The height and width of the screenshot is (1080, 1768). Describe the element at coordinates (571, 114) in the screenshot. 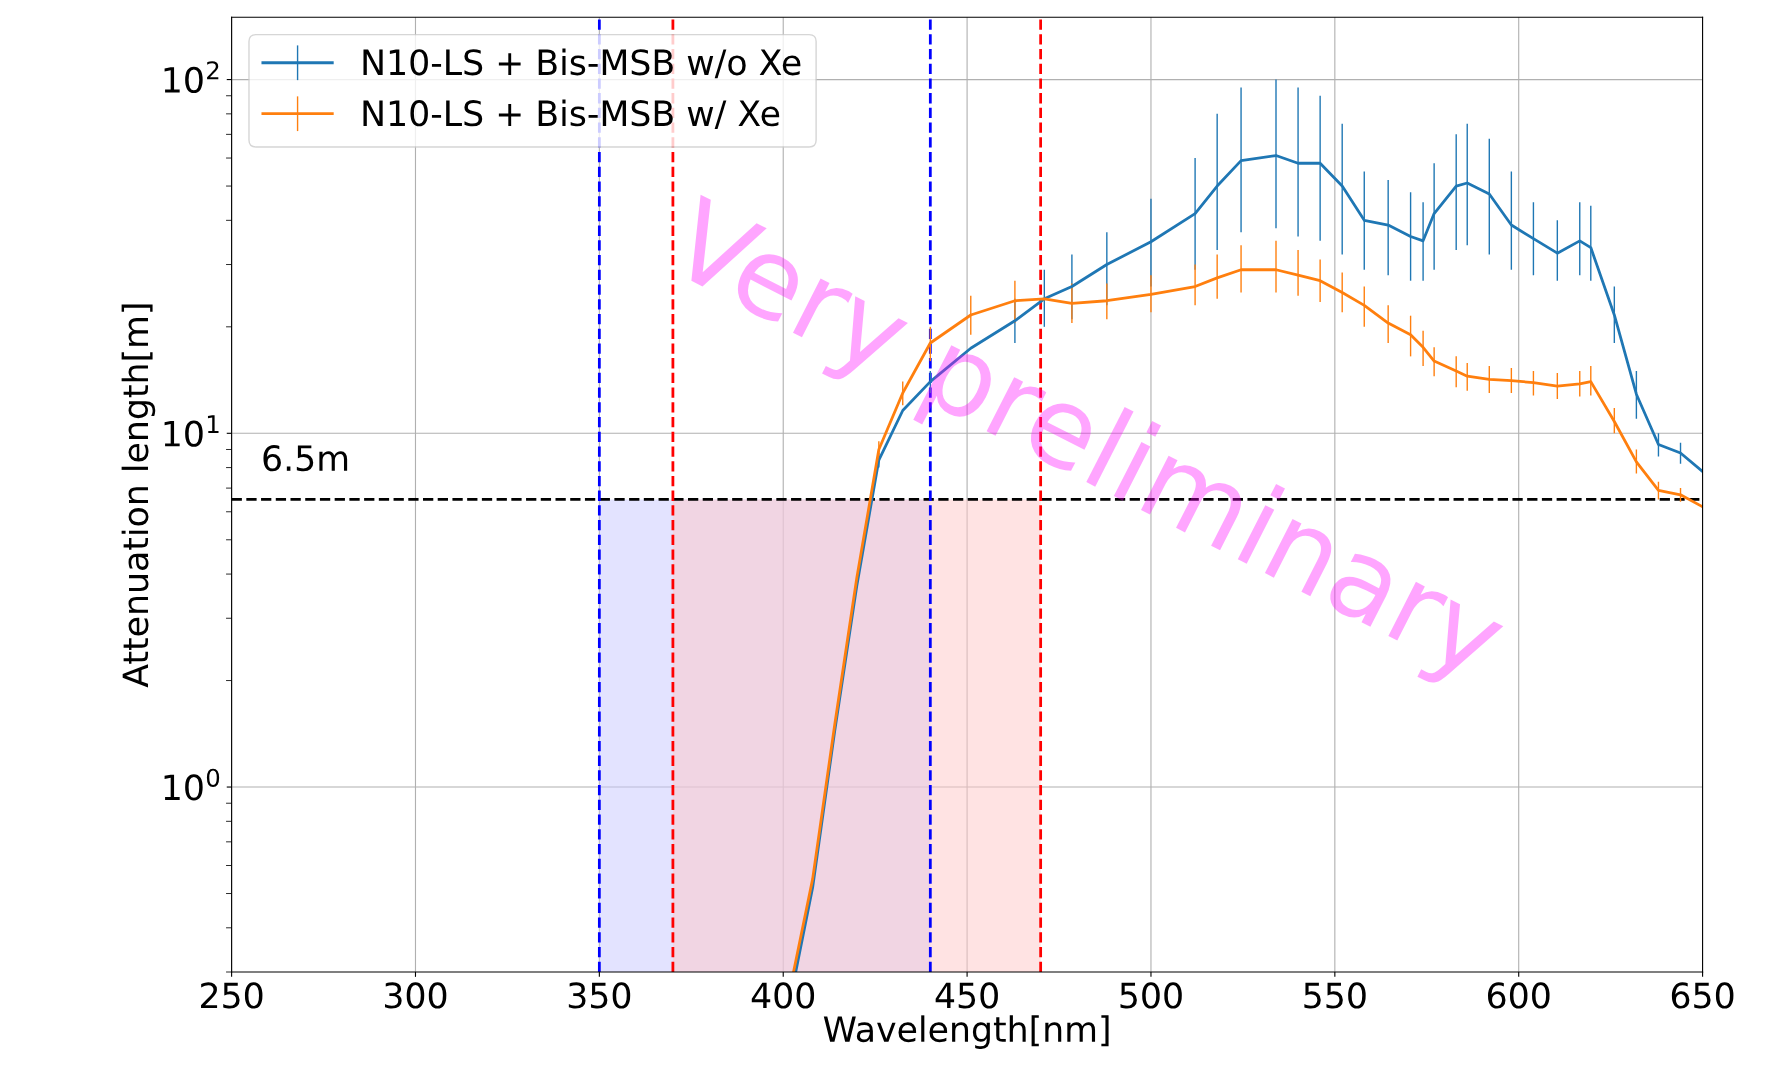

I see `legend-label: N10-LS + Bis-MSB w/ Xe` at that location.